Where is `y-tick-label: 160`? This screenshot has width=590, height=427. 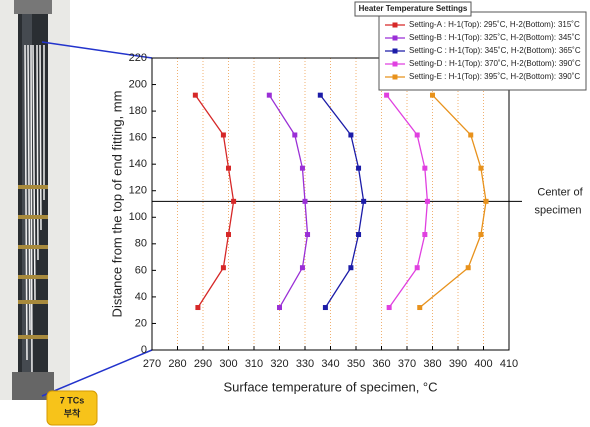 y-tick-label: 160 is located at coordinates (138, 138).